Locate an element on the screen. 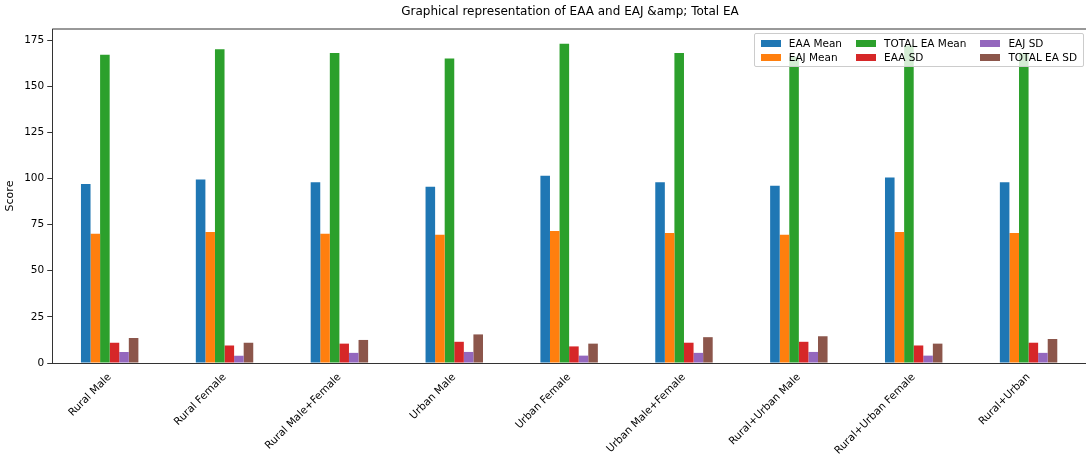  y-tick-label: 0 is located at coordinates (41, 361).